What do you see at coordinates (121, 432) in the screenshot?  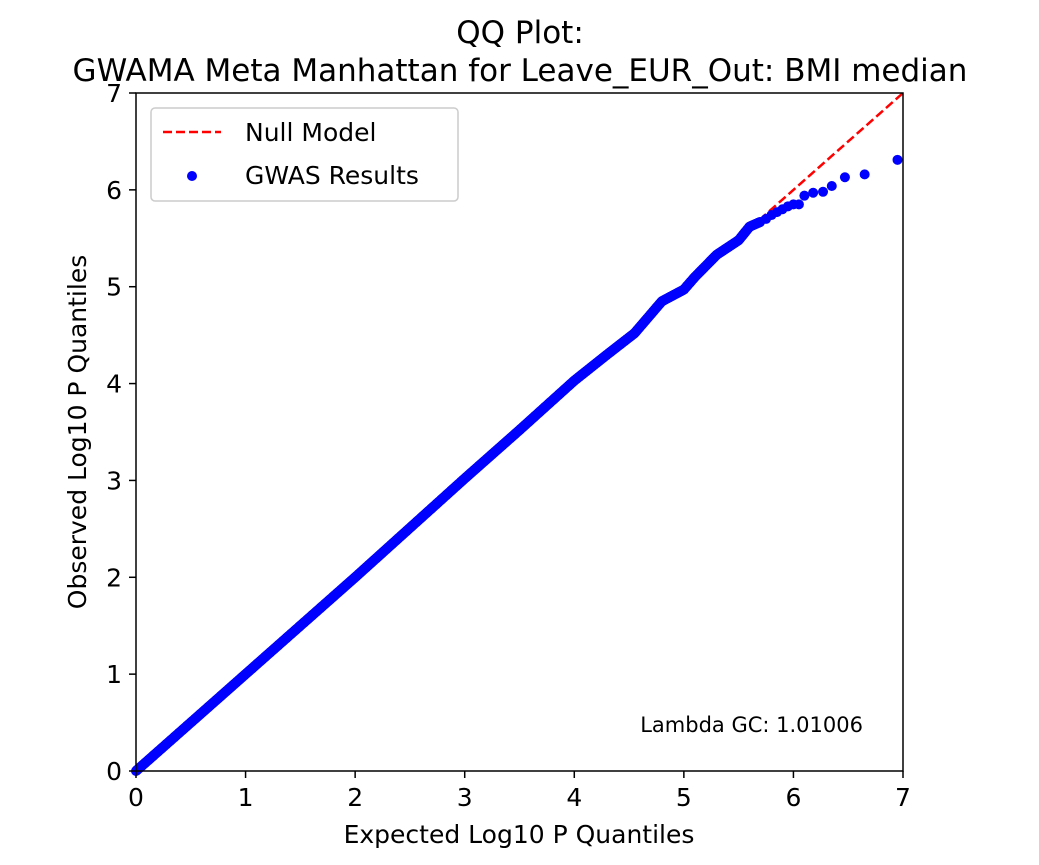 I see `y-axis-ticks: 0 1 2 3 4 5 6 7` at bounding box center [121, 432].